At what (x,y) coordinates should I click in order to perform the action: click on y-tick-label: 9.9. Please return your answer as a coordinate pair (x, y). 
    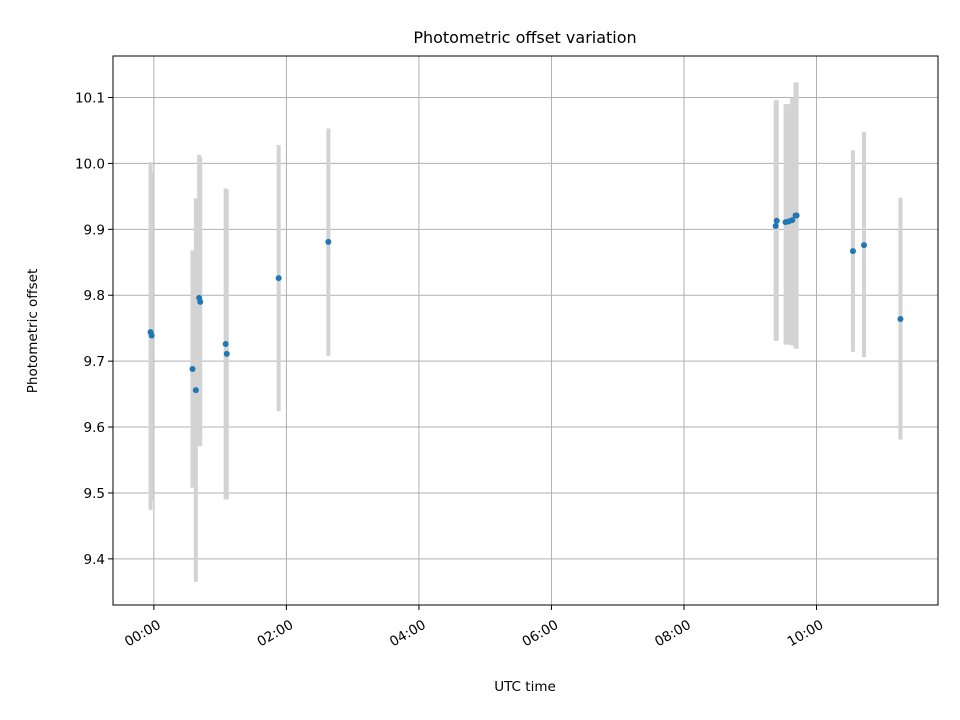
    Looking at the image, I should click on (94, 230).